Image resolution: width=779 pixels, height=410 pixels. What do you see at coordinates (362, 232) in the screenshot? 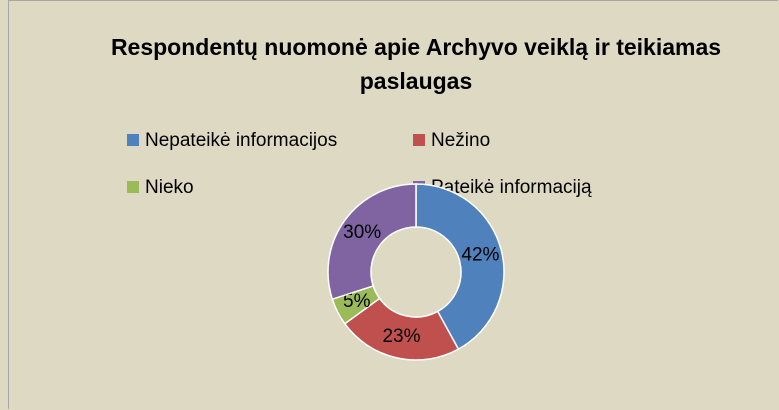
I see `data-label: 30%` at bounding box center [362, 232].